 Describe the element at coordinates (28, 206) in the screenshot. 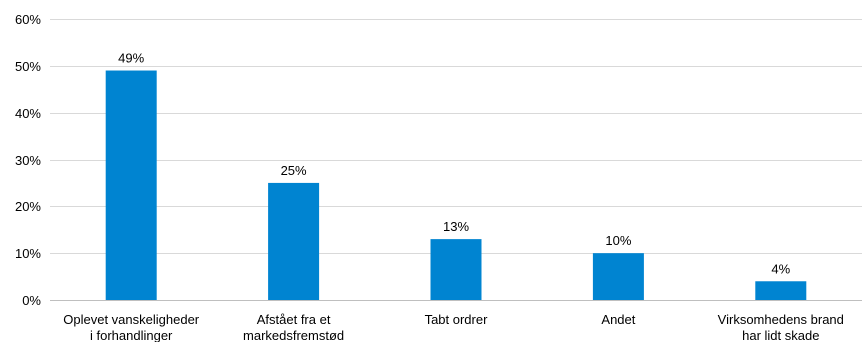

I see `y-tick-label: 20%` at that location.